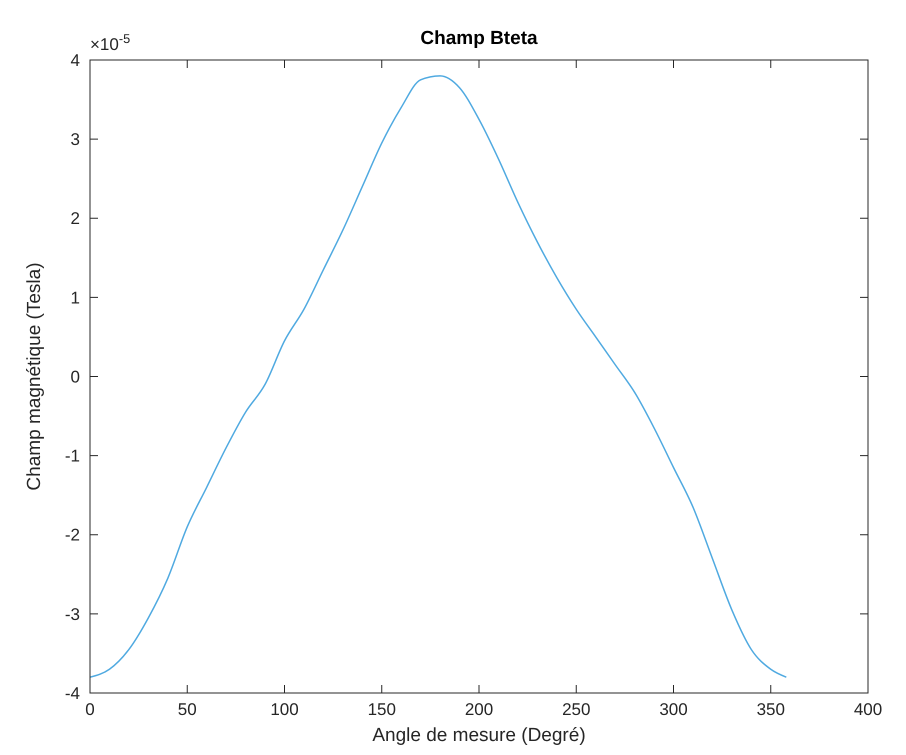 The image size is (906, 755). What do you see at coordinates (479, 735) in the screenshot?
I see `x-axis-title: Angle de mesure (Degré)` at bounding box center [479, 735].